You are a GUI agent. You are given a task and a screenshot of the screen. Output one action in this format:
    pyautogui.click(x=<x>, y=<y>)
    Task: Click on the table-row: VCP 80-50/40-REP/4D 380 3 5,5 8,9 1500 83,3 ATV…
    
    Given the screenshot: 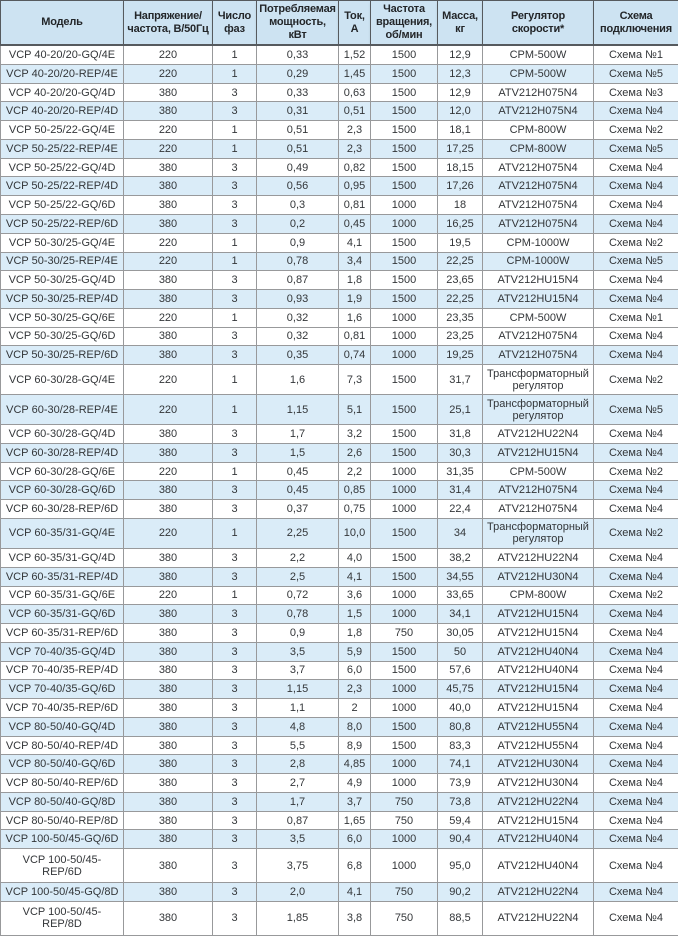 What is the action you would take?
    pyautogui.click(x=339, y=745)
    